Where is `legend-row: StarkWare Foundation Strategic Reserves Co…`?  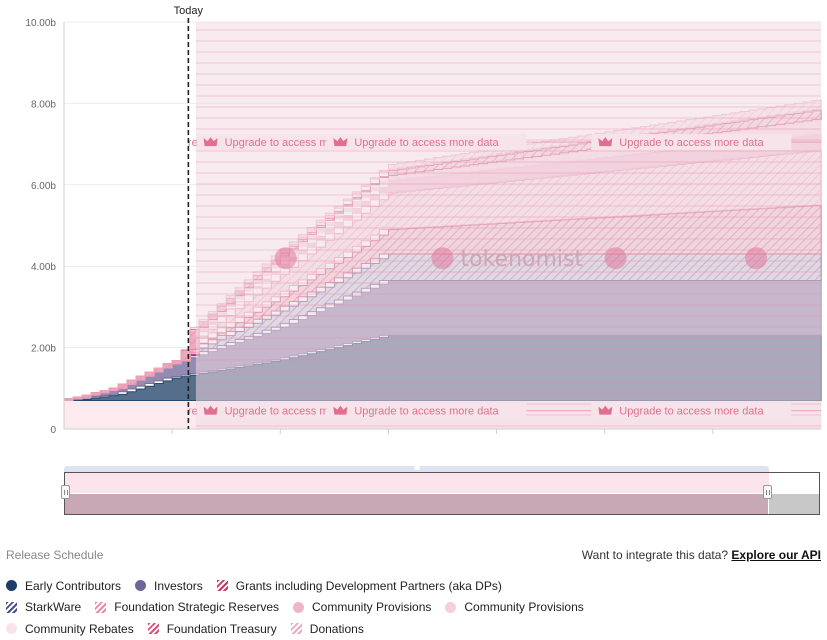
legend-row: StarkWare Foundation Strategic Reserves Co… is located at coordinates (413, 608).